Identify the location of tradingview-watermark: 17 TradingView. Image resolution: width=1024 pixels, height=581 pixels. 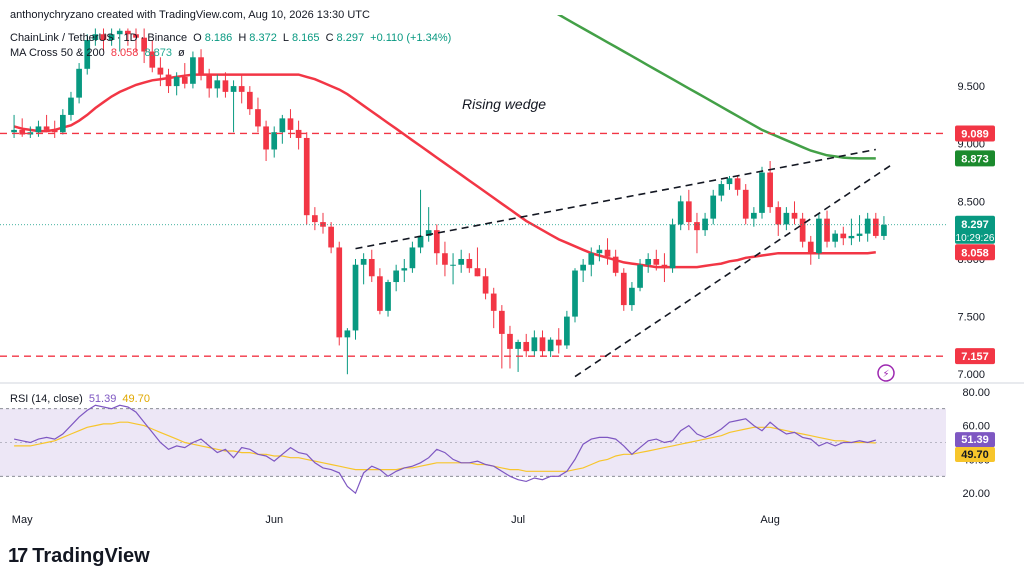
(79, 556).